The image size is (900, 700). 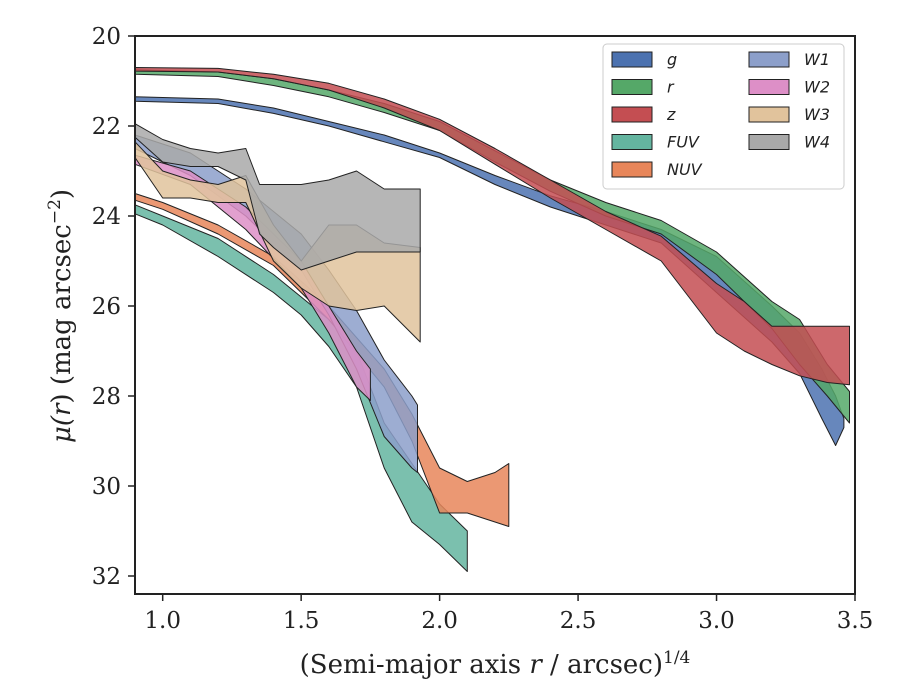 I want to click on legend-swatch-w2, so click(x=769, y=87).